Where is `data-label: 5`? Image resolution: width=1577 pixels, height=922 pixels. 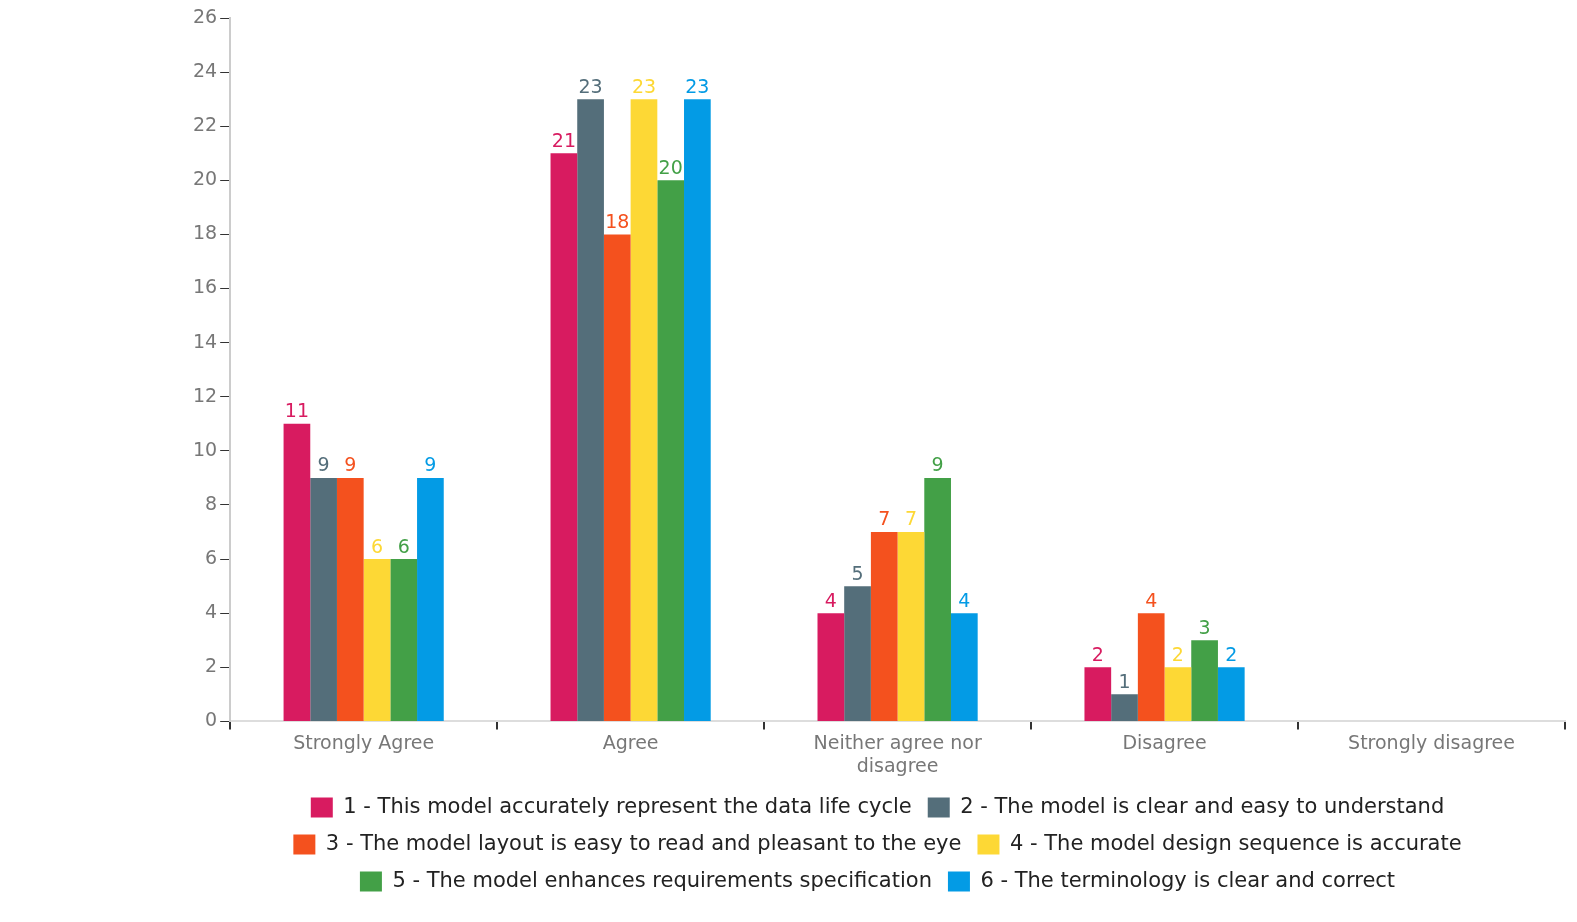 data-label: 5 is located at coordinates (857, 572).